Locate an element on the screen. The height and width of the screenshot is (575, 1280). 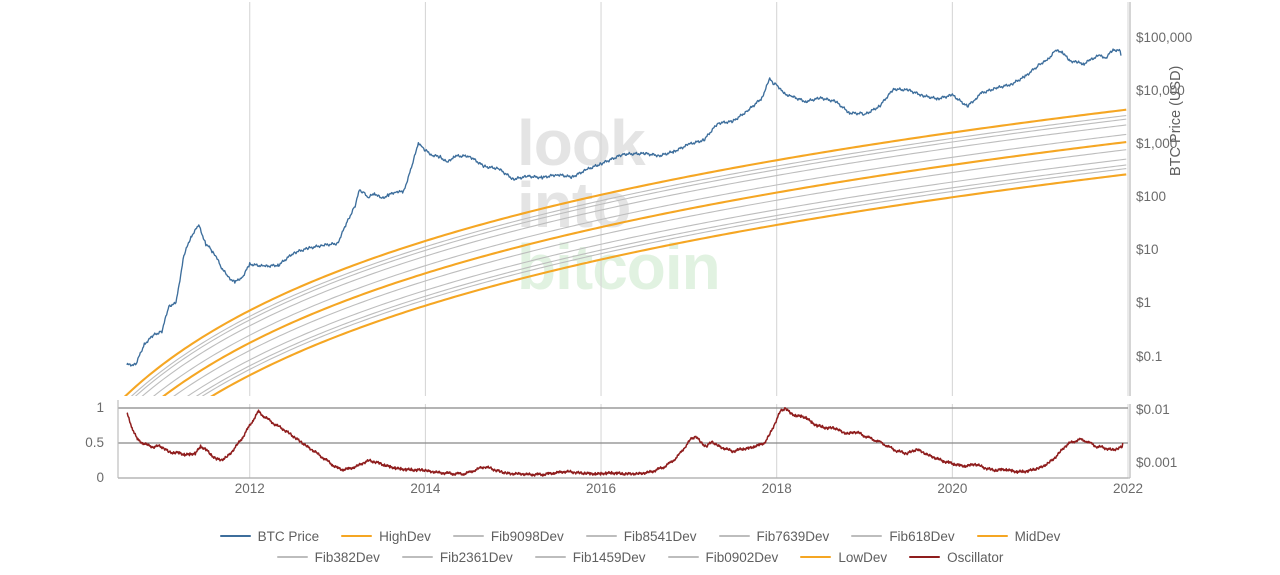
x-tick: 2022 is located at coordinates (1128, 488).